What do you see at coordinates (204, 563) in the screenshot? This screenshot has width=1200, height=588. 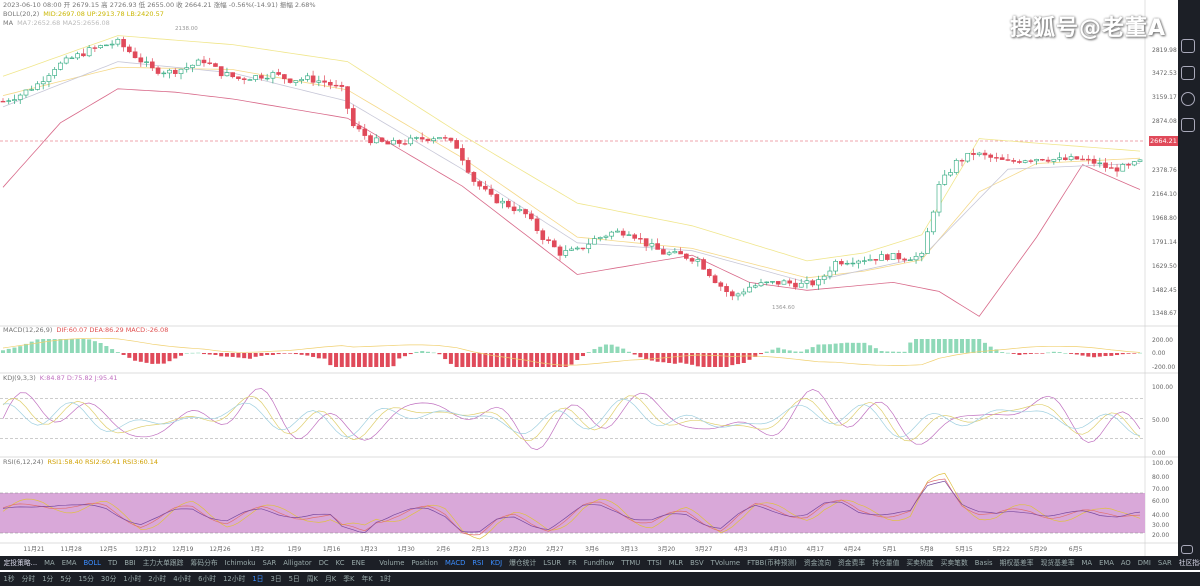 I see `indicator-toggle: 筹码分布` at bounding box center [204, 563].